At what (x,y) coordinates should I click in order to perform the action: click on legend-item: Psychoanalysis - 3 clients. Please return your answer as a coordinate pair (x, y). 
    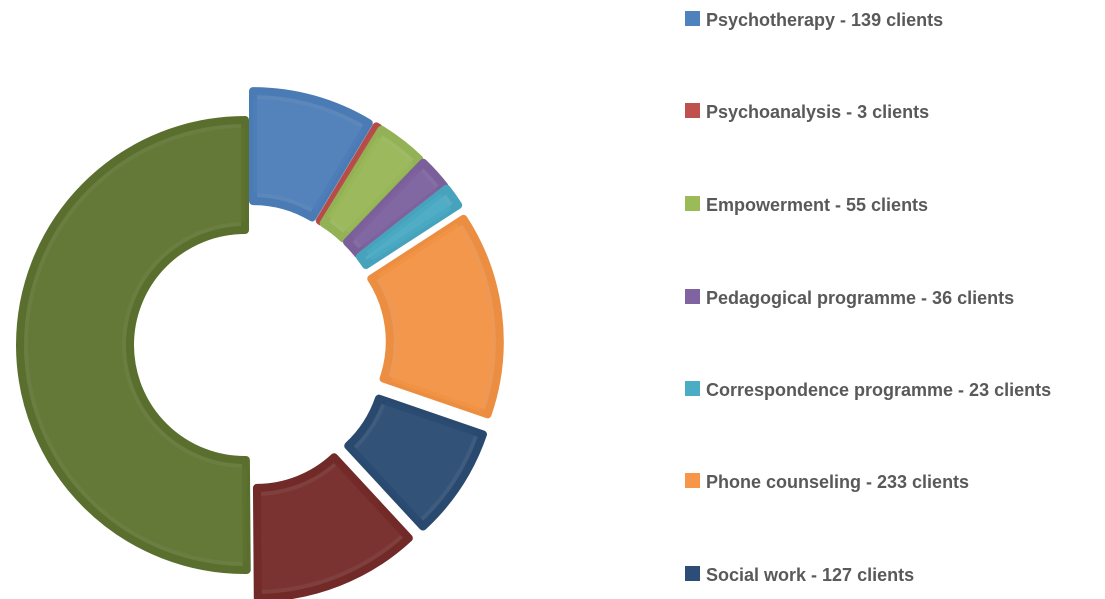
    Looking at the image, I should click on (875, 112).